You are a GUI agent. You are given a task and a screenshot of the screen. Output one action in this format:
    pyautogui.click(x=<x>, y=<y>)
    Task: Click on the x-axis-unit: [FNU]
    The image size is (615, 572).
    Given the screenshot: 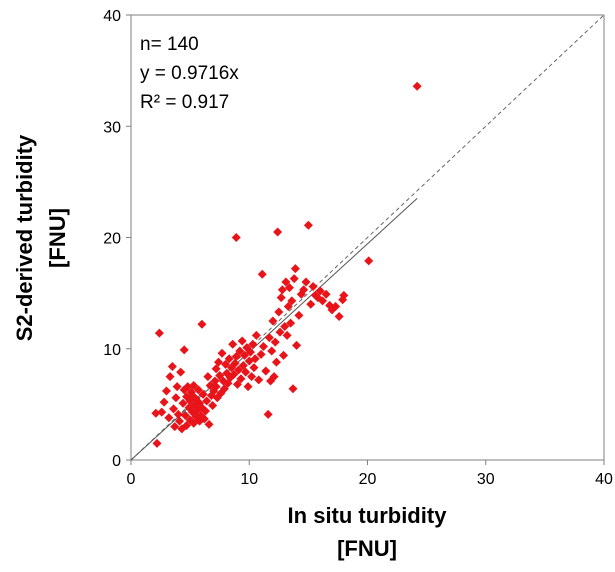 What is the action you would take?
    pyautogui.click(x=367, y=548)
    